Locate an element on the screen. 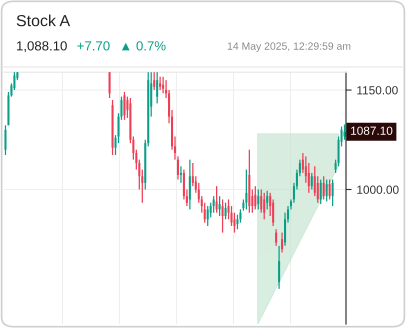 The image size is (406, 328). text: 14 May 2025, 12:29:59 am is located at coordinates (289, 47).